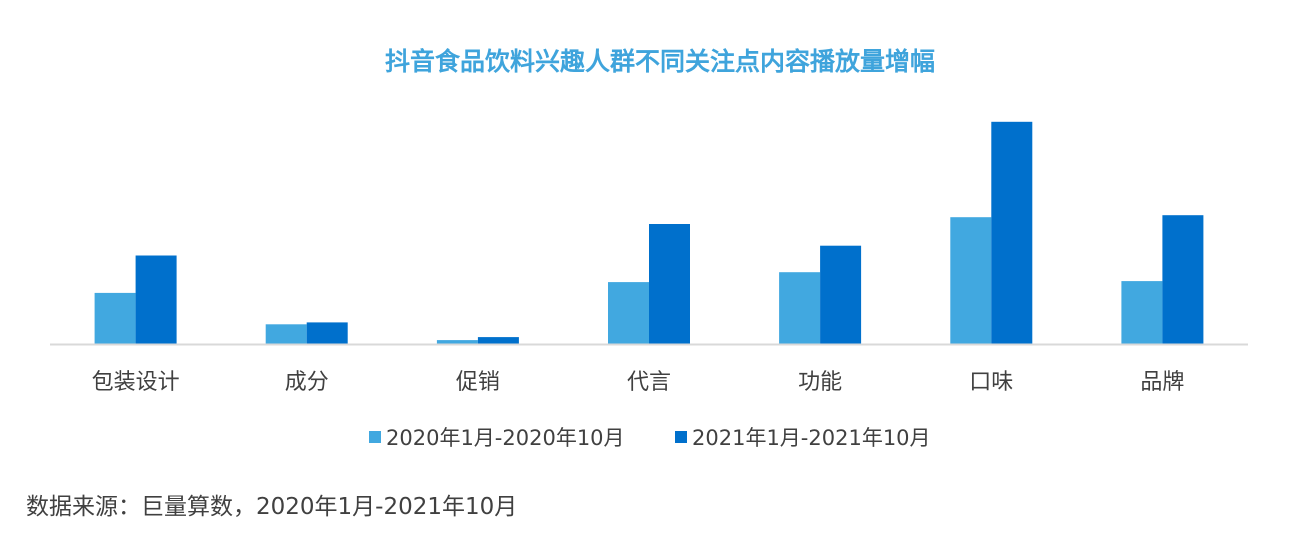  What do you see at coordinates (991, 382) in the screenshot?
I see `x-tick-label: 口味` at bounding box center [991, 382].